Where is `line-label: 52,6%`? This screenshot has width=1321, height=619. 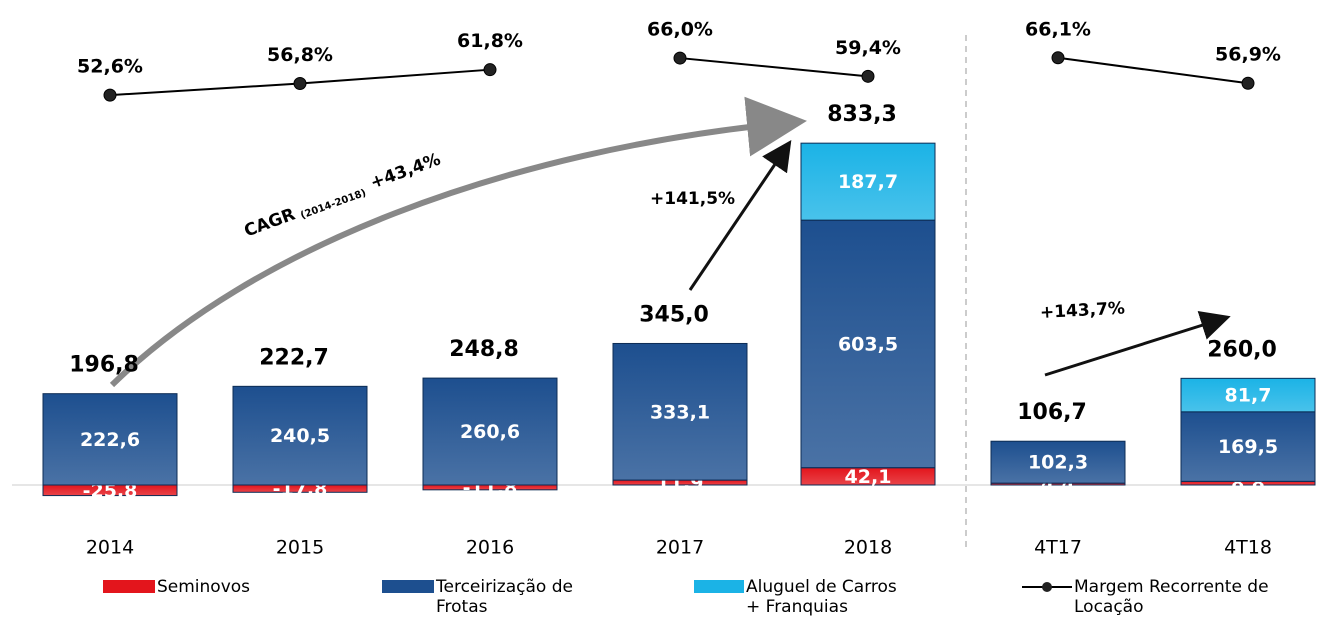
line-label: 52,6% is located at coordinates (110, 67).